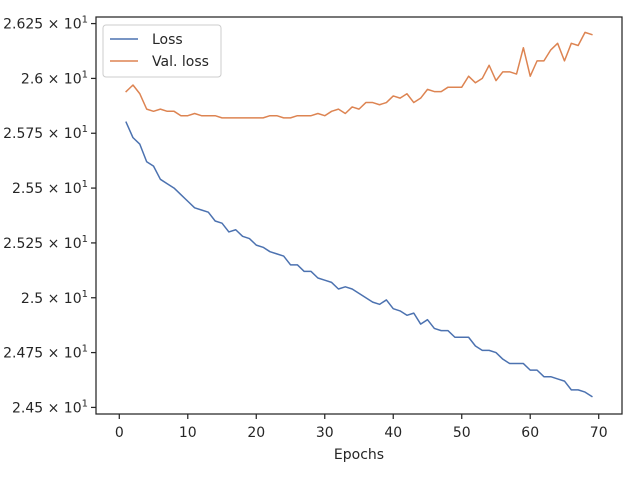 This screenshot has width=640, height=480. What do you see at coordinates (54, 298) in the screenshot?
I see `y-tick-label: 2.5 × 10¹` at bounding box center [54, 298].